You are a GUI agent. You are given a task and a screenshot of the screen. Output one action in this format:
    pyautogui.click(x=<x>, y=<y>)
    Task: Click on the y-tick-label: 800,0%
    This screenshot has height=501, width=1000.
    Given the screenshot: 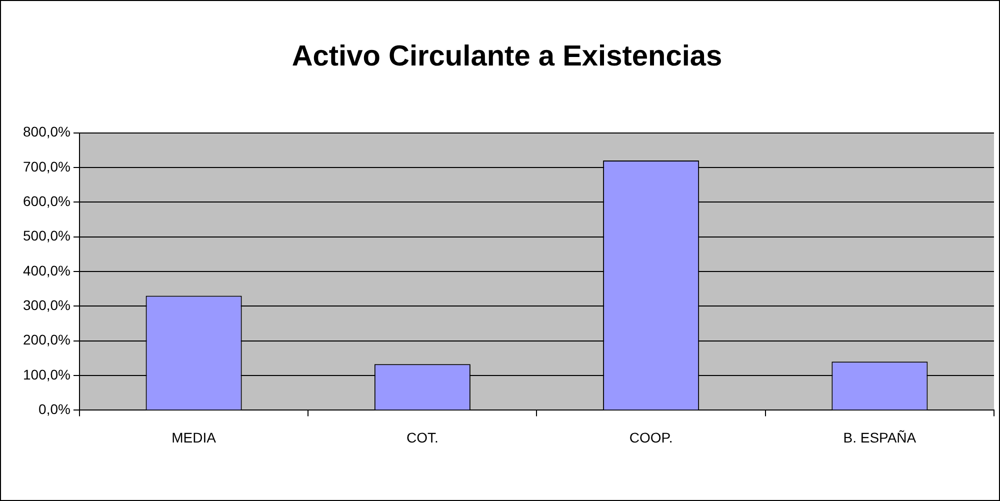 What is the action you would take?
    pyautogui.click(x=46, y=132)
    